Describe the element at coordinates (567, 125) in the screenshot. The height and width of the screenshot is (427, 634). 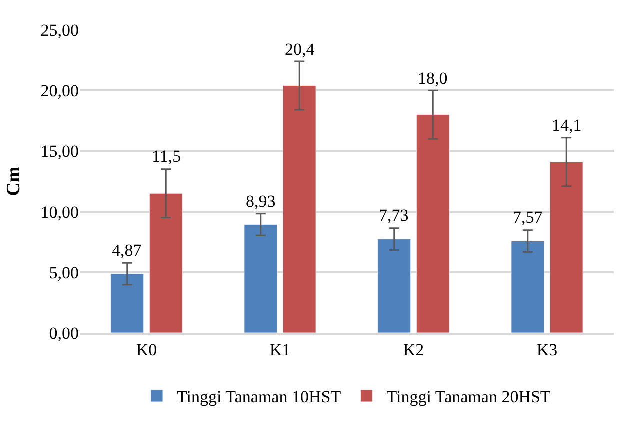
I see `data-label: 14,1` at that location.